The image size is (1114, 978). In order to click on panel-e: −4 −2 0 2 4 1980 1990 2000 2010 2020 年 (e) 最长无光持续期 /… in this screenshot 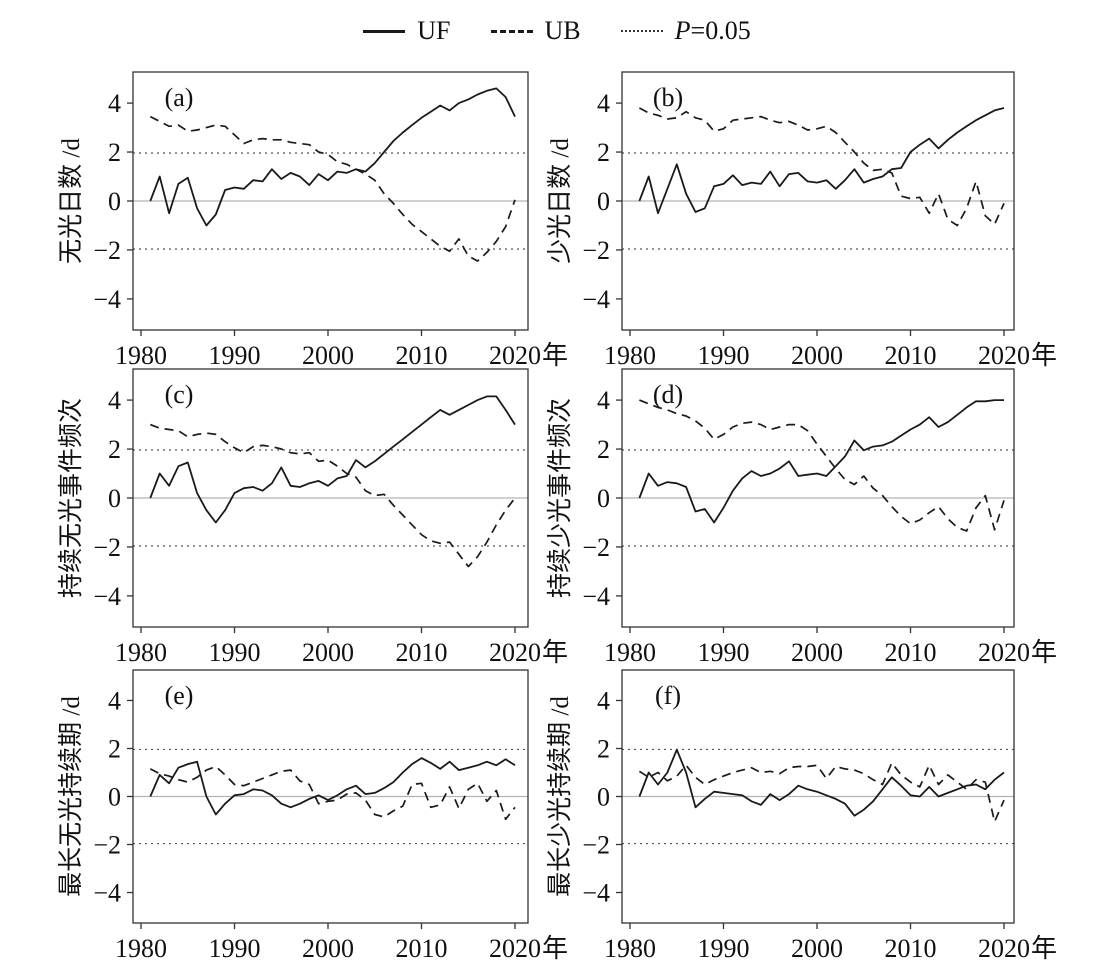, I will do `click(312, 816)`.